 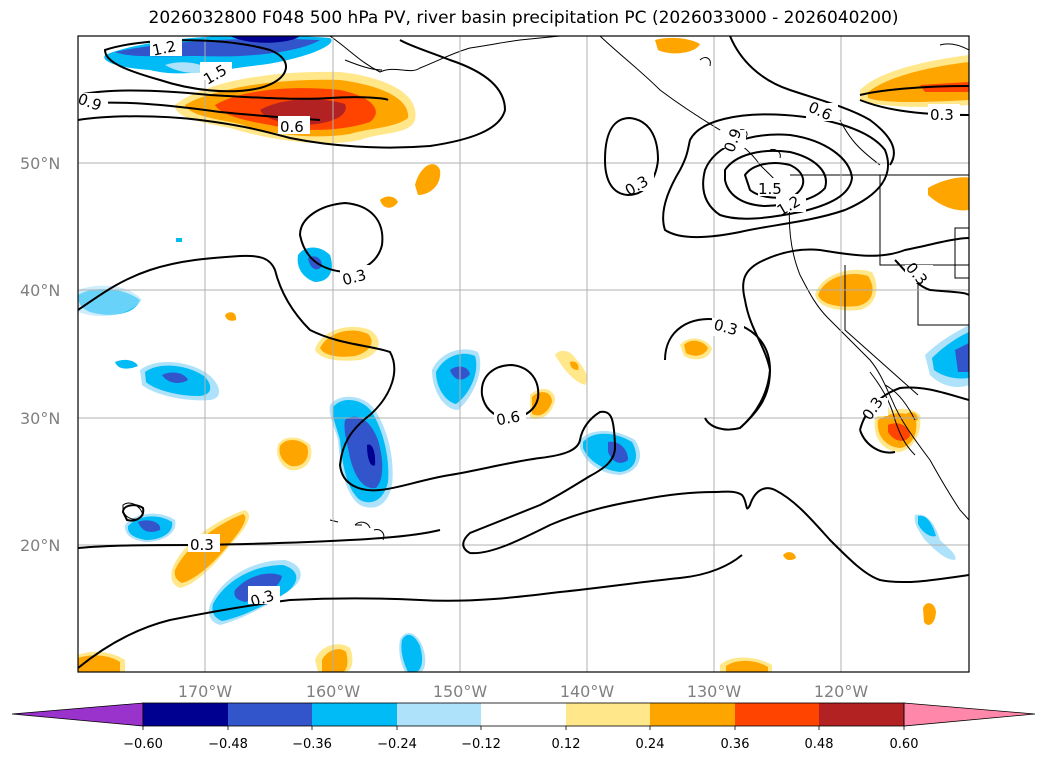 What do you see at coordinates (770, 189) in the screenshot?
I see `contour-label: 1.5` at bounding box center [770, 189].